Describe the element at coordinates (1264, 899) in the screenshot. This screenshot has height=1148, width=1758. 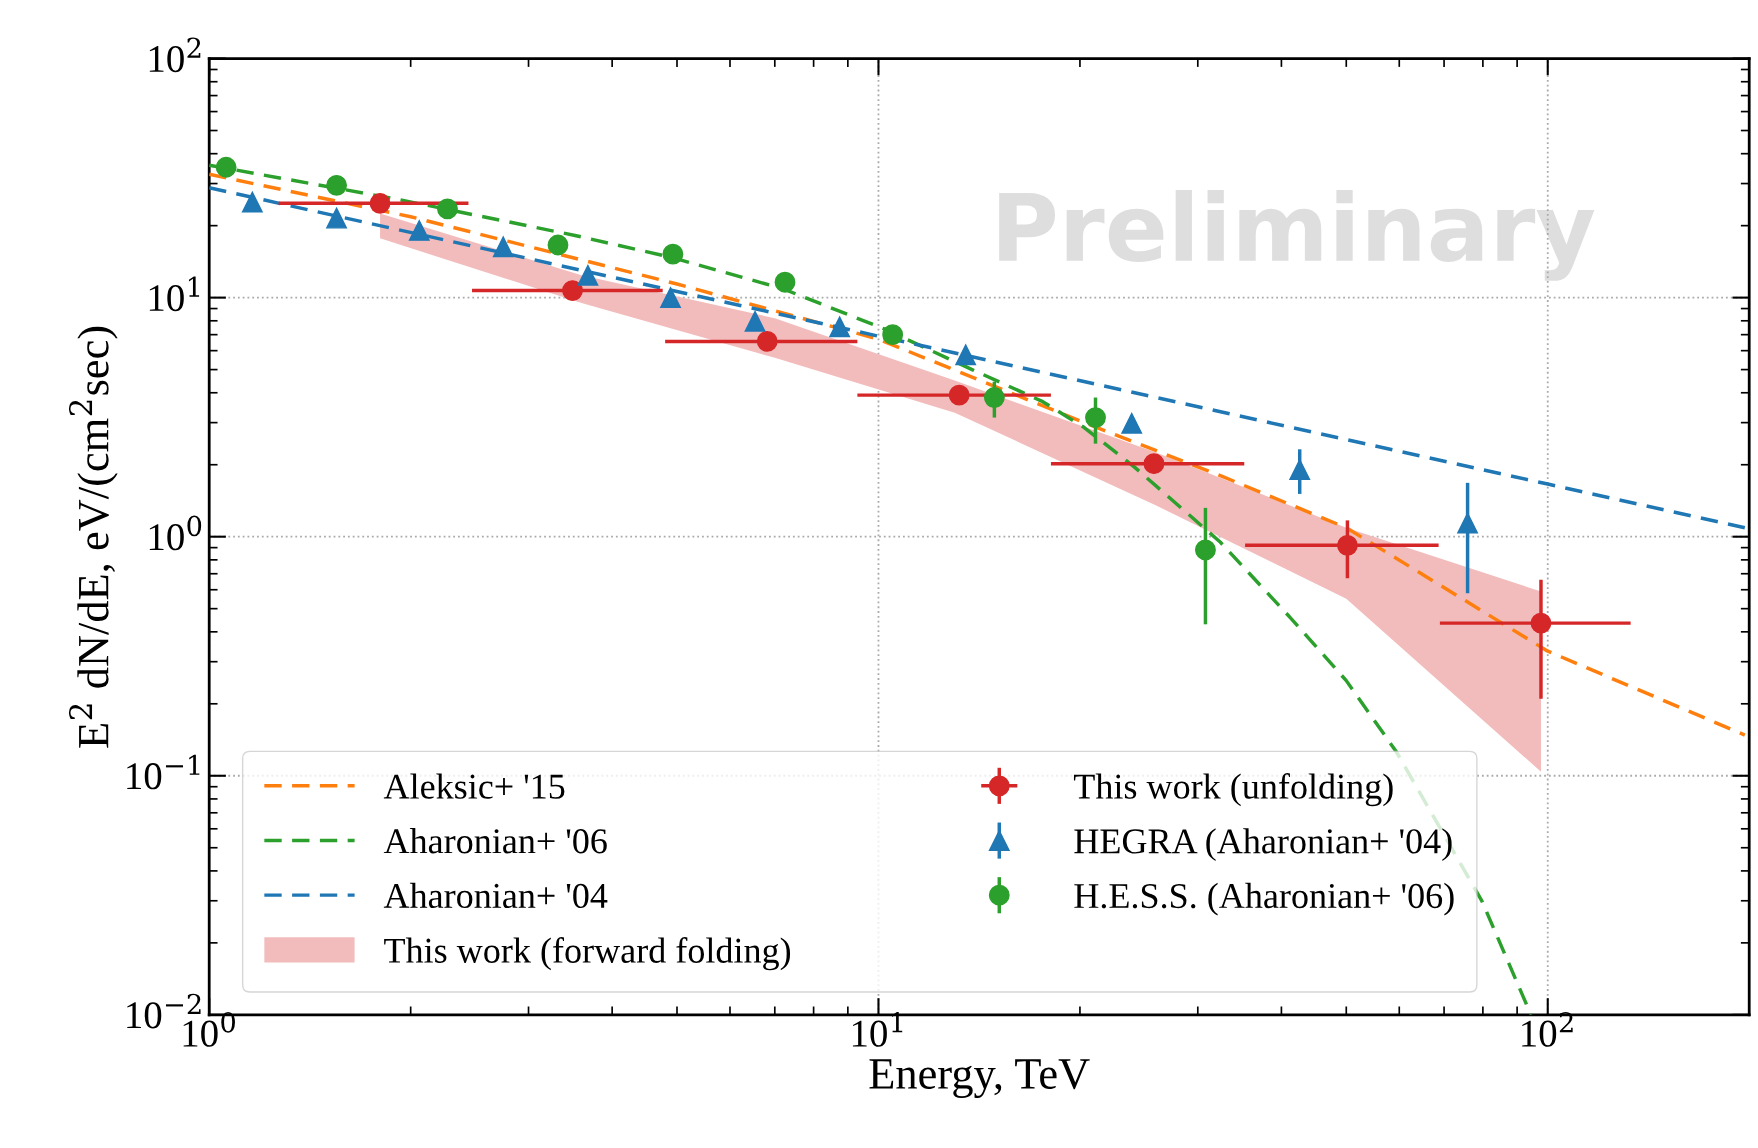
I see `legend-label: H.E.S.S. (Aharonian+ '06)` at that location.